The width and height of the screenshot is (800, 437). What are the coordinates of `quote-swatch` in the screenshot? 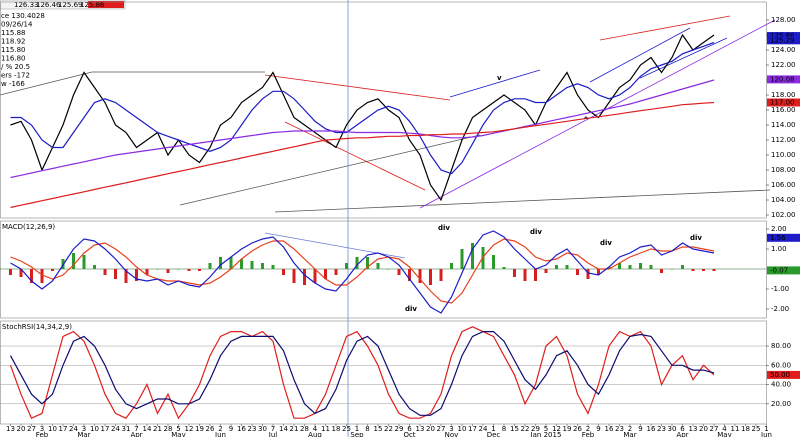 It's located at (106, 4).